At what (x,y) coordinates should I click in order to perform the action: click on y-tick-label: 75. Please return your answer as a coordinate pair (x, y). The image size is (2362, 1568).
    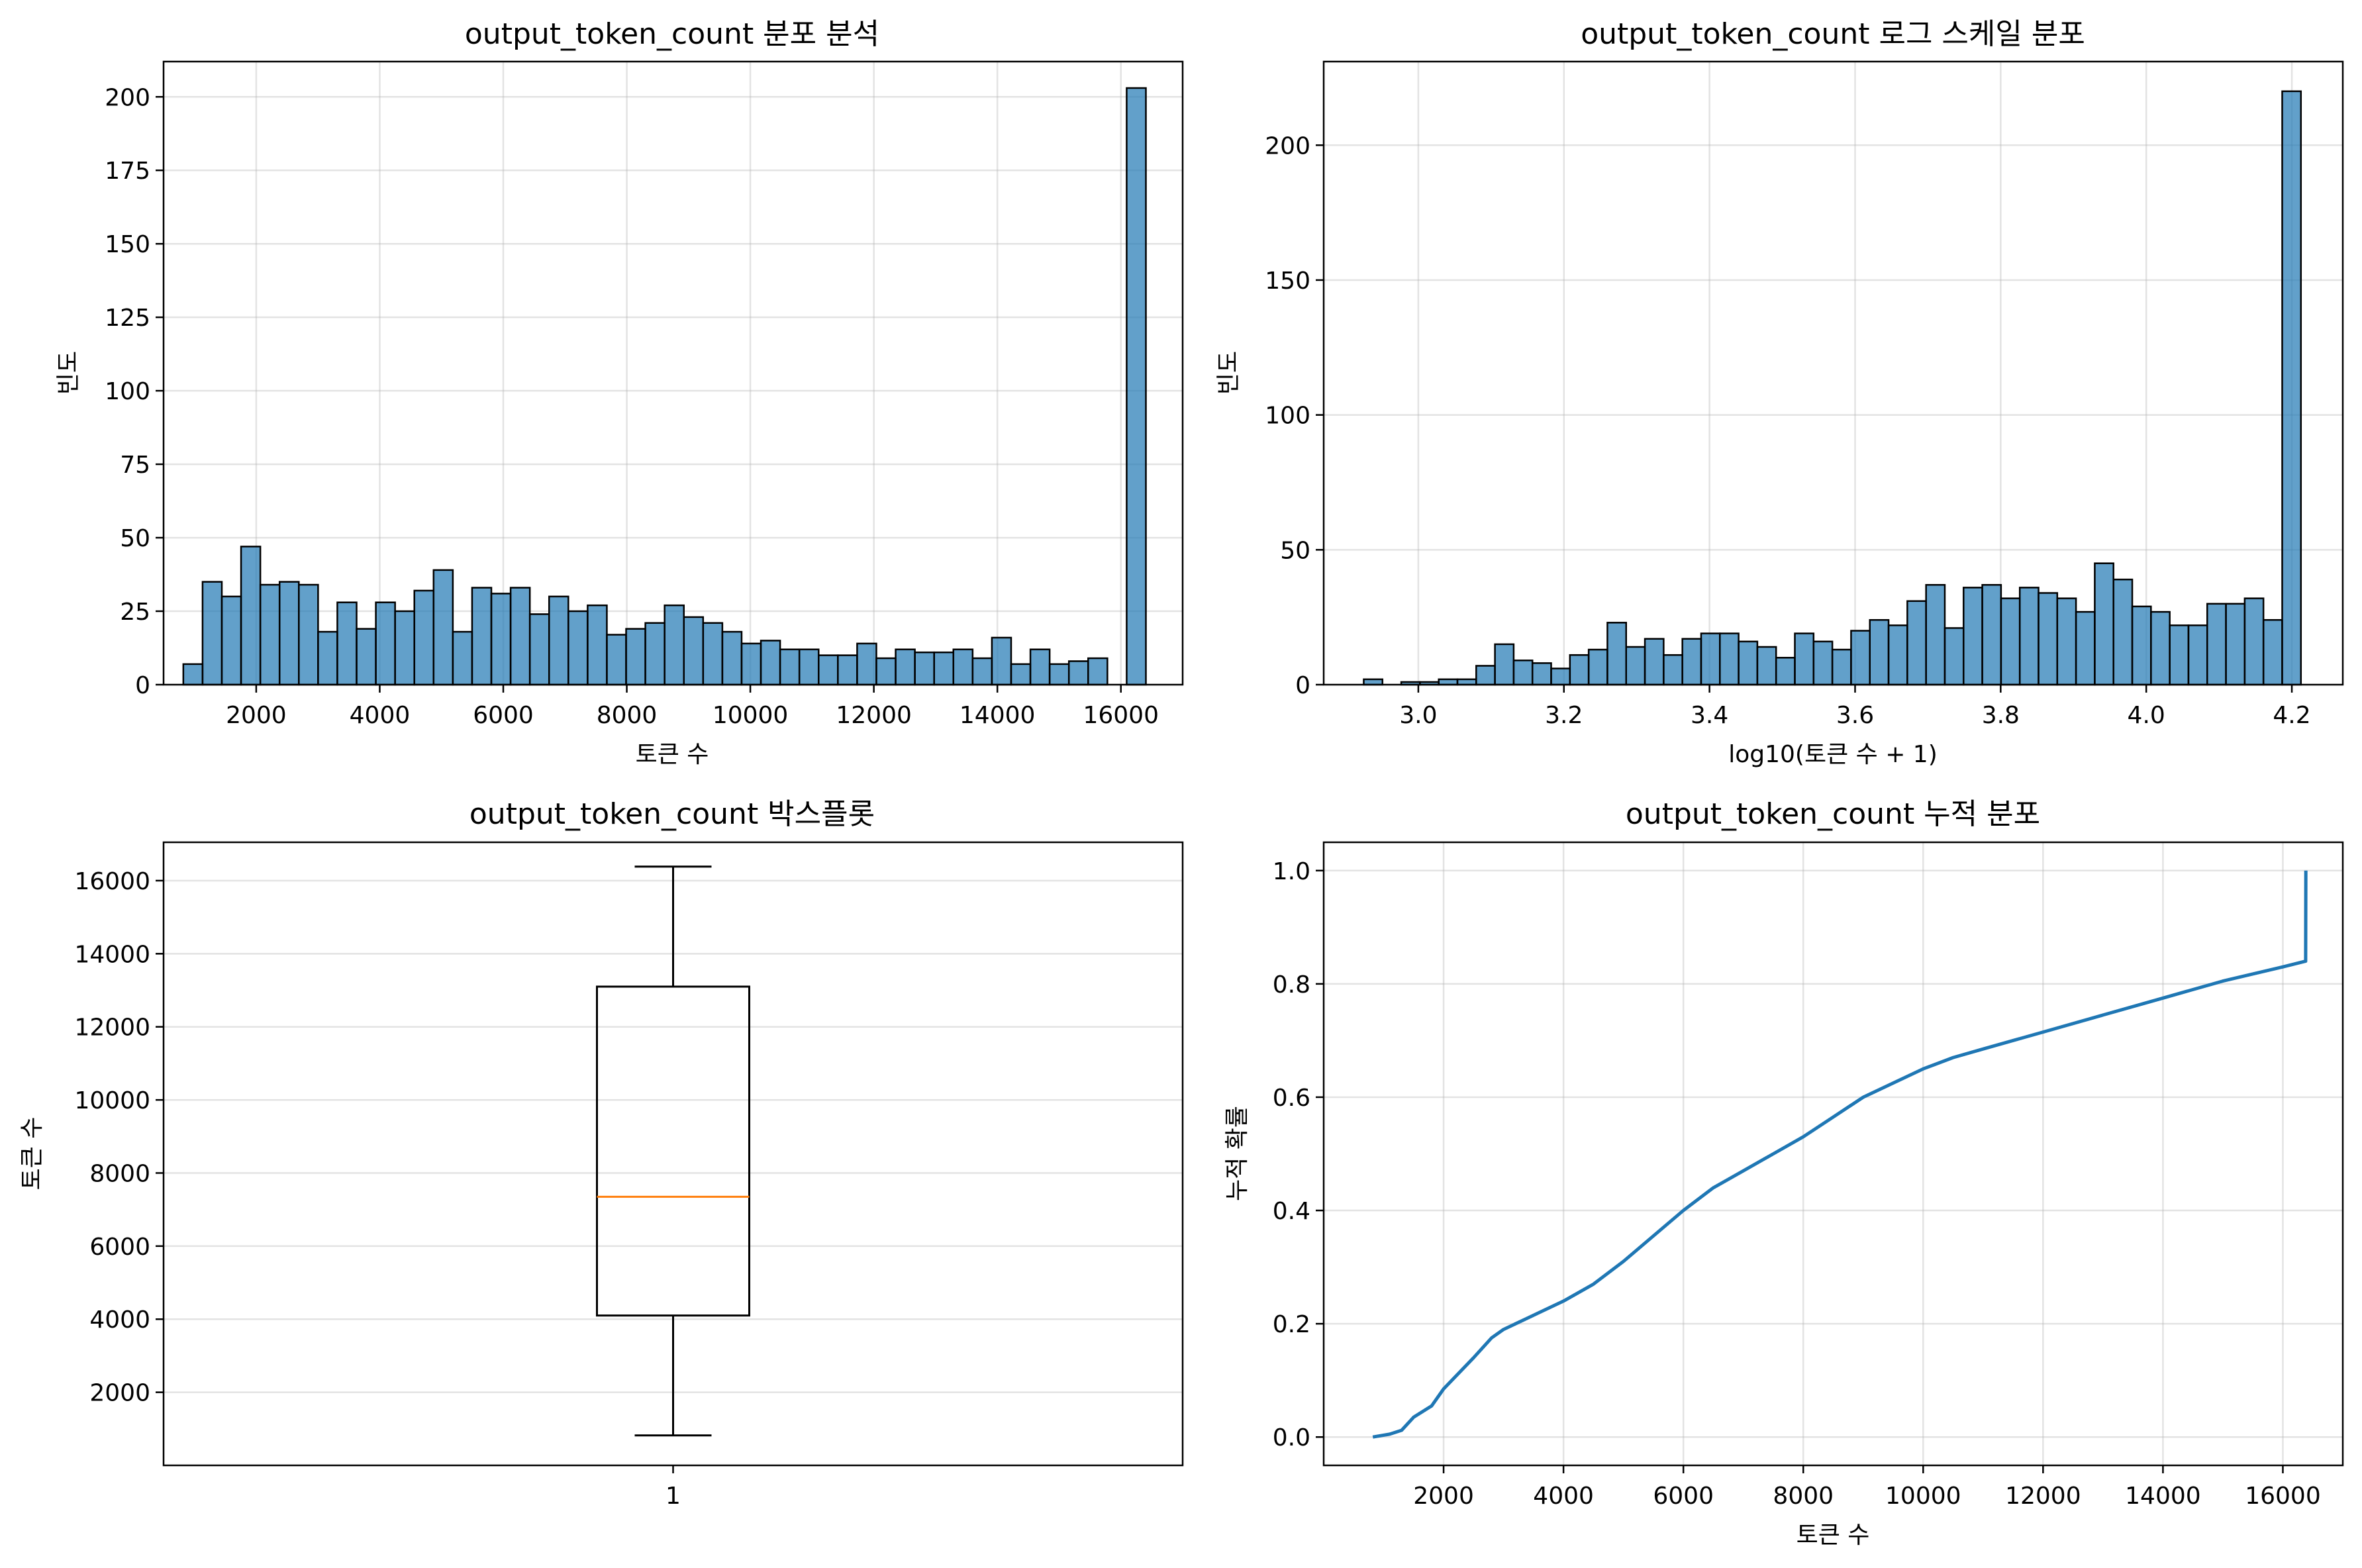
    Looking at the image, I should click on (135, 465).